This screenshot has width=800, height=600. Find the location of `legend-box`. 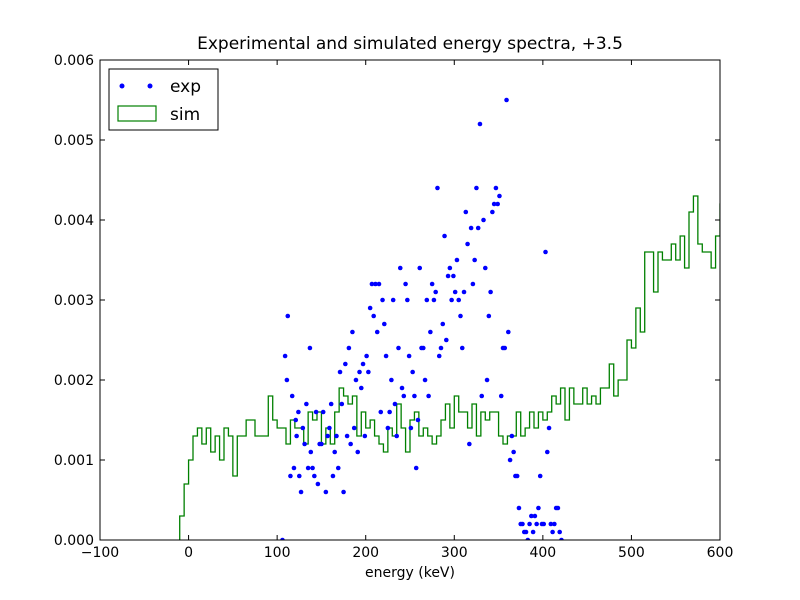

legend-box is located at coordinates (163, 99).